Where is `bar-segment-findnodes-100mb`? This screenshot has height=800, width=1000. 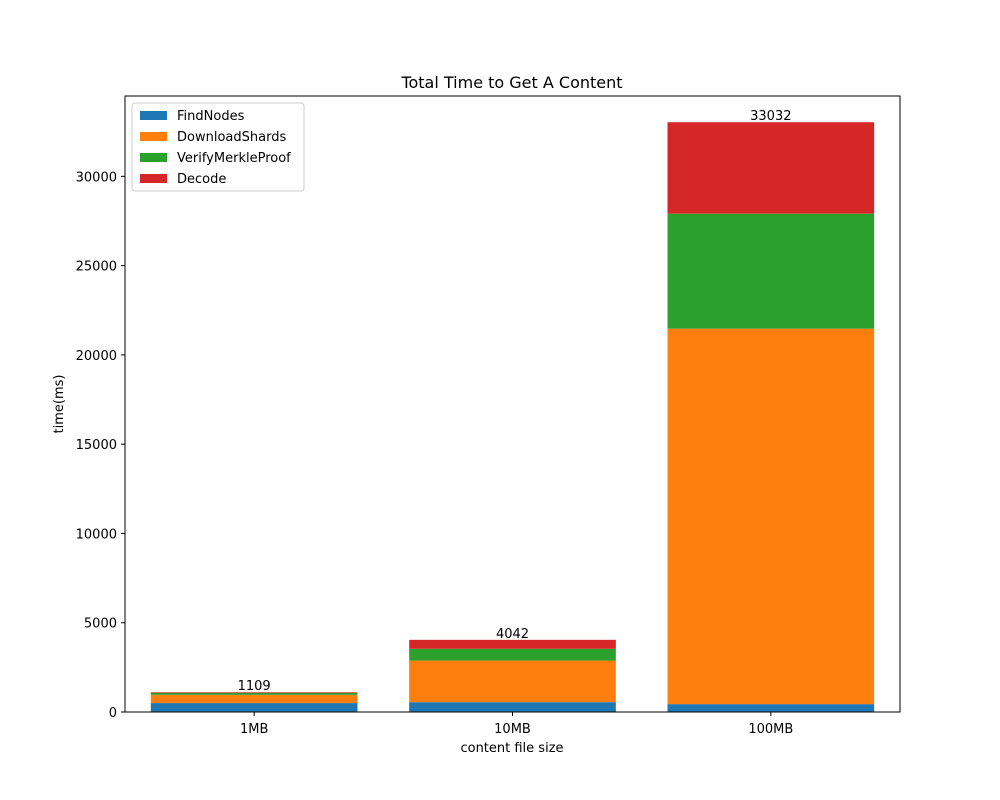 bar-segment-findnodes-100mb is located at coordinates (771, 708).